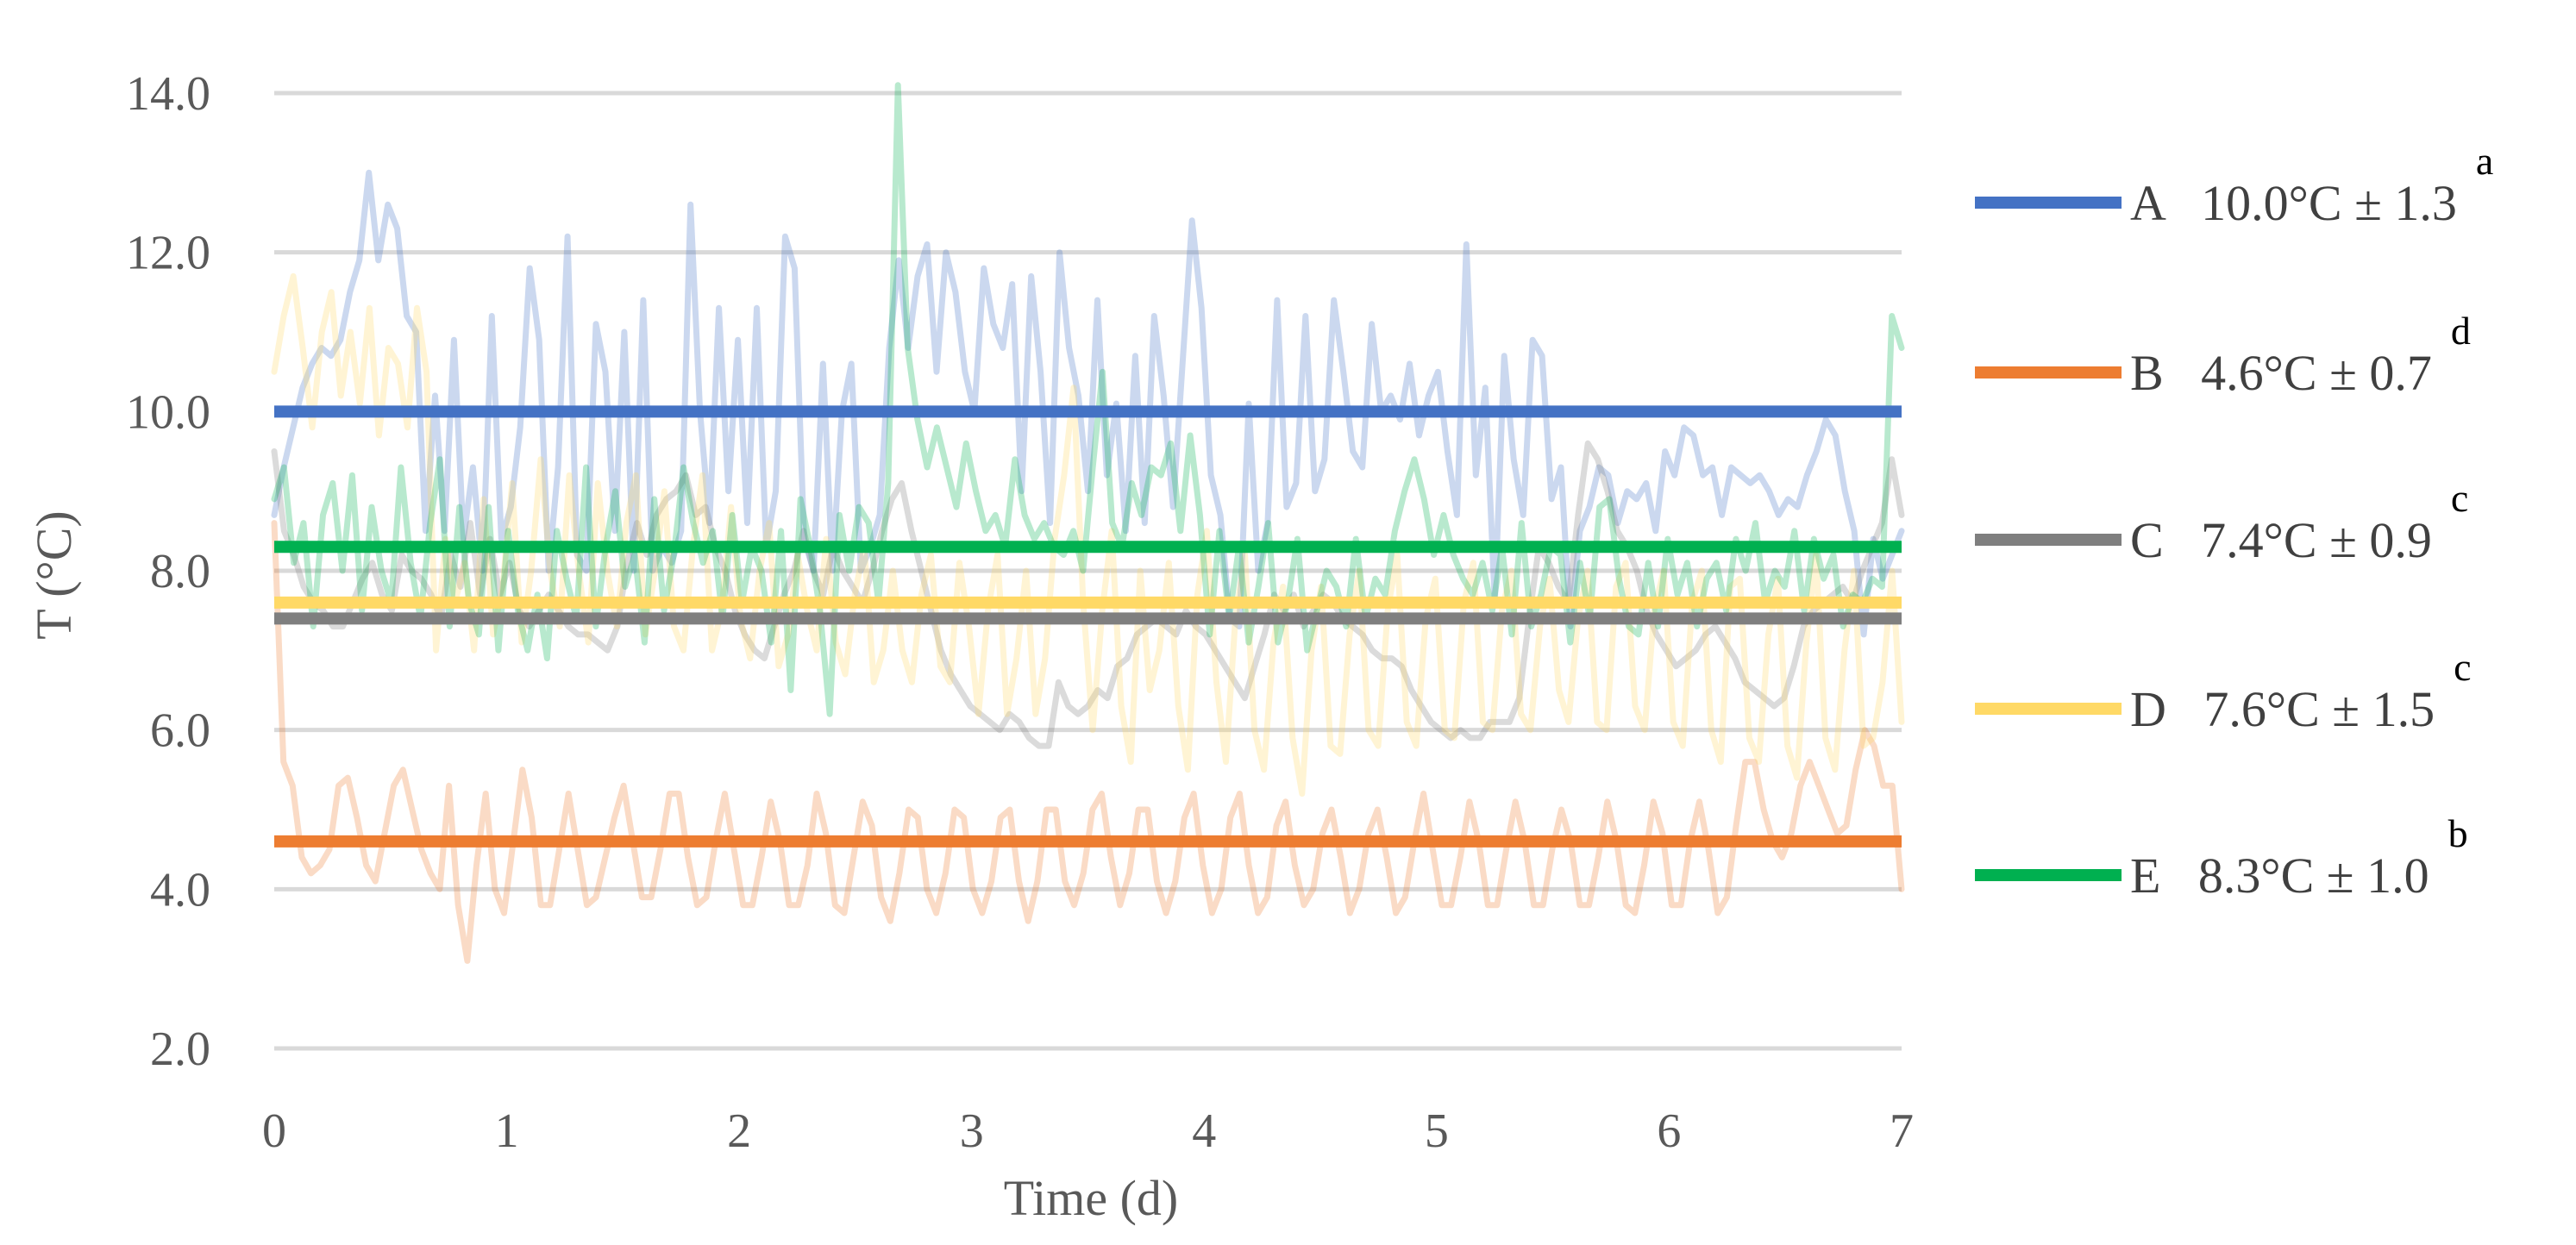  Describe the element at coordinates (739, 1131) in the screenshot. I see `x-tick-label: 2` at that location.